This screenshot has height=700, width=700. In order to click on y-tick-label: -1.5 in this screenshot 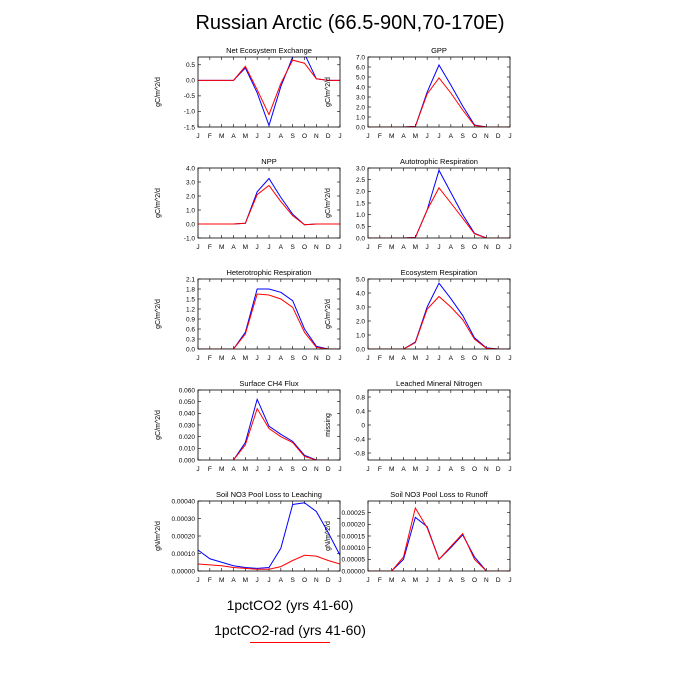, I will do `click(190, 127)`.